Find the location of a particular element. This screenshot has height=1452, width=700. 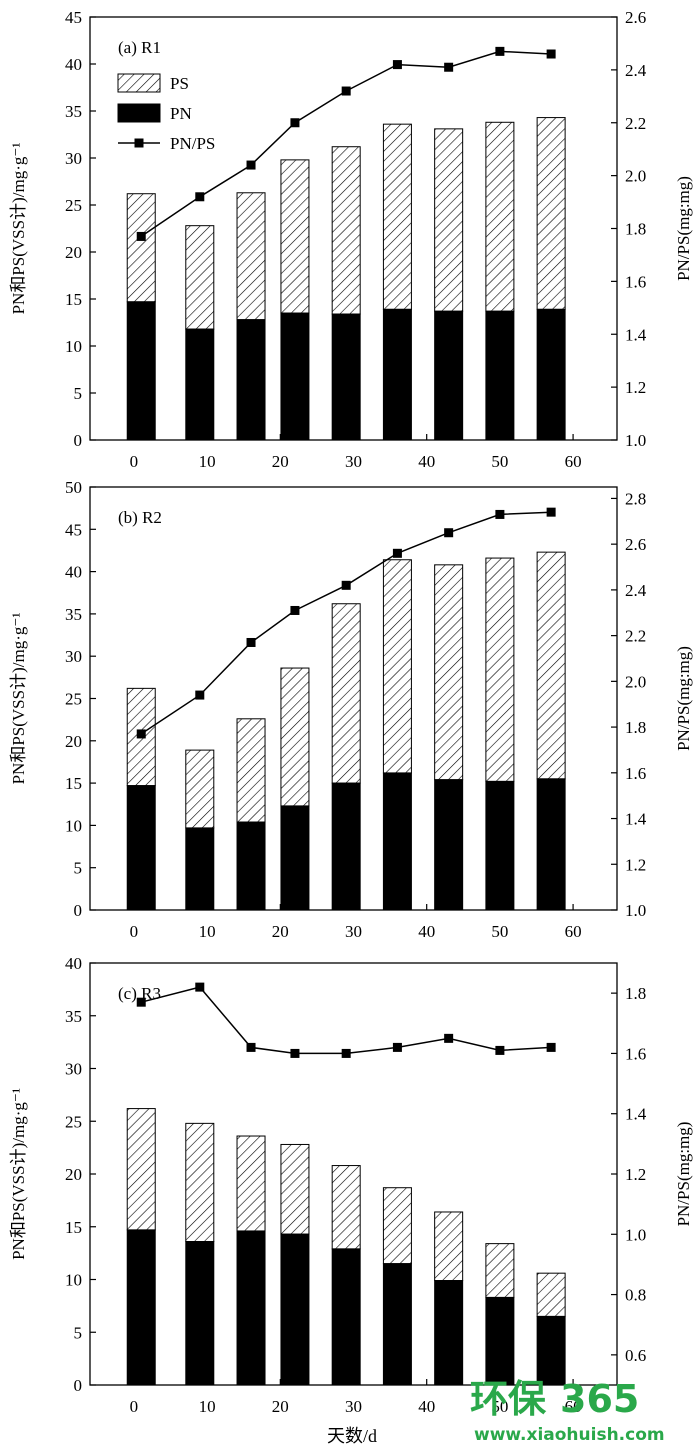

y-axis-left-title-c: PN和PS(VSS计)/mg·g⁻¹ is located at coordinates (18, 1174).